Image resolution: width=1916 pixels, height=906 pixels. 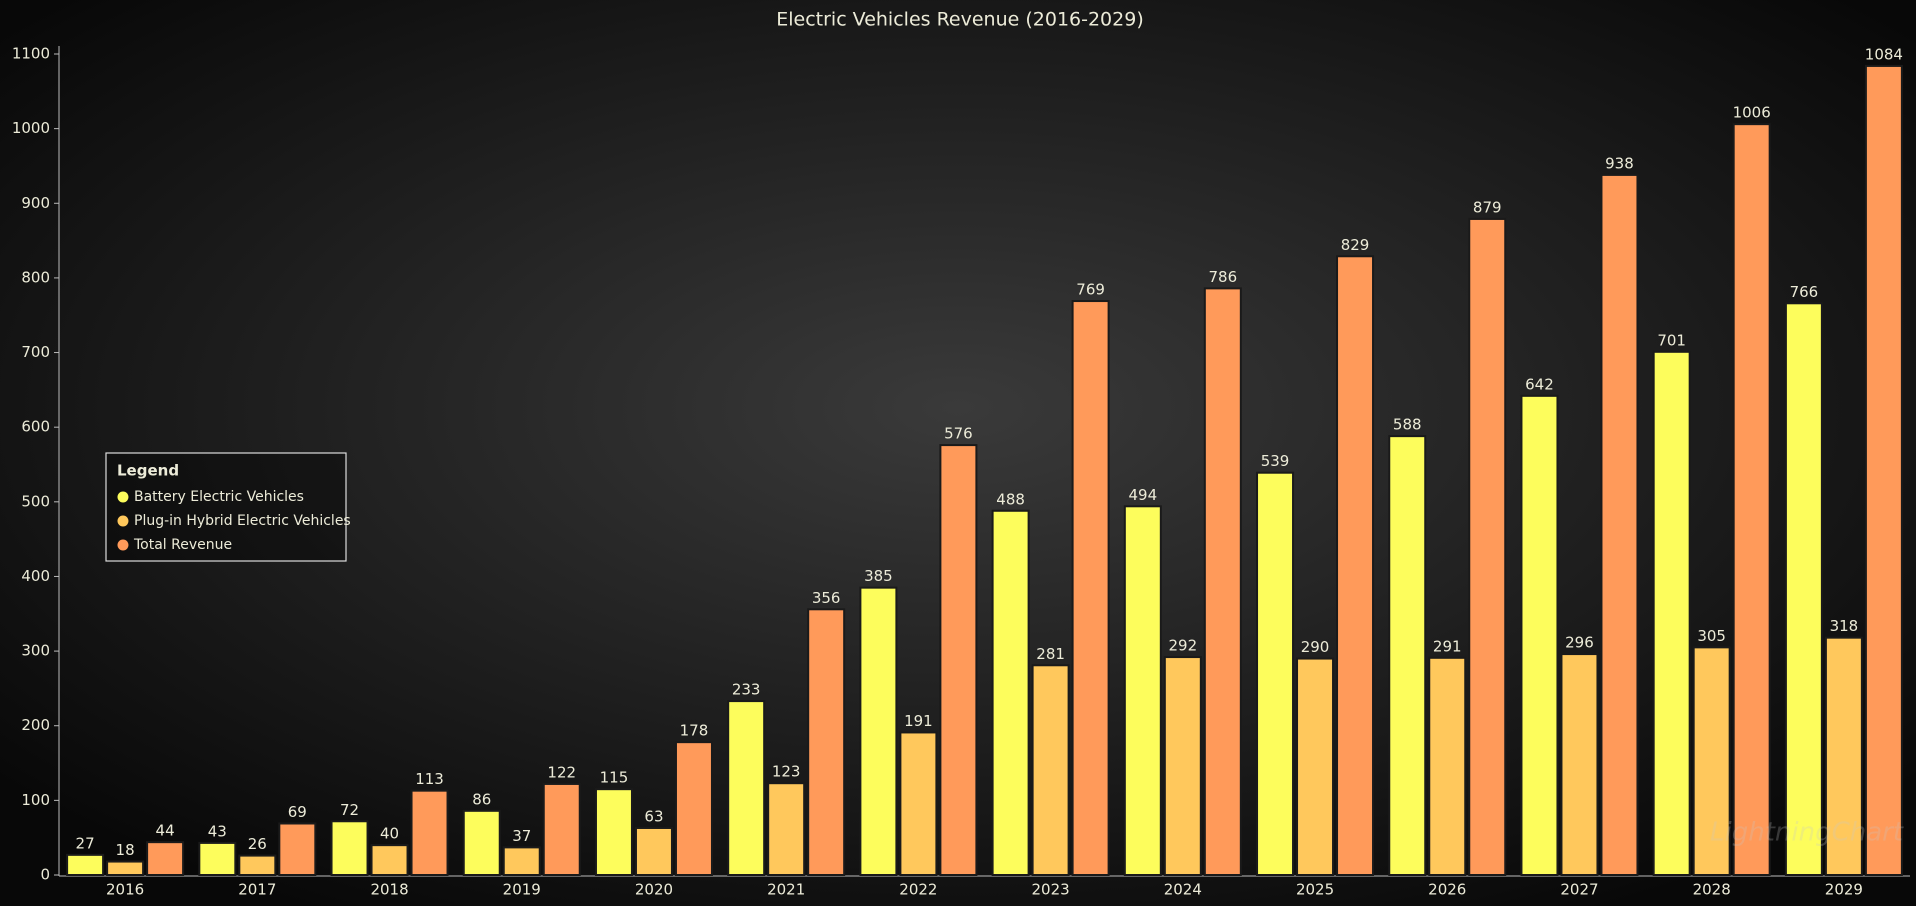 What do you see at coordinates (1752, 113) in the screenshot?
I see `data-label: 1006` at bounding box center [1752, 113].